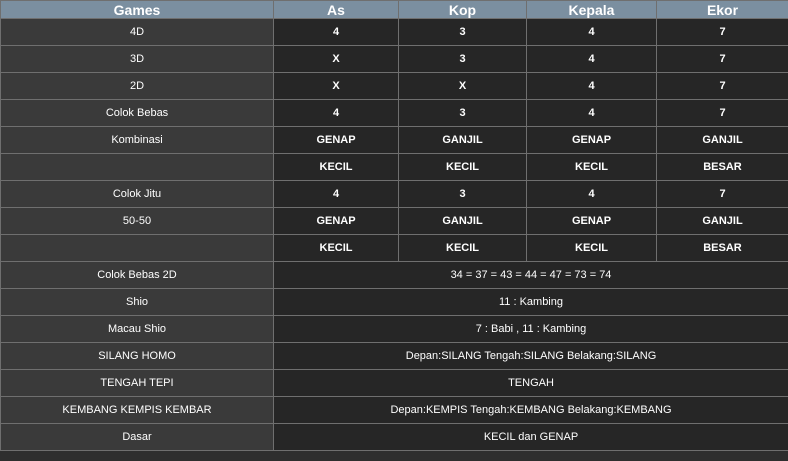 The height and width of the screenshot is (461, 788). I want to click on table-row: Kombinasi GENAP GANJIL GENAP GANJIL, so click(394, 140).